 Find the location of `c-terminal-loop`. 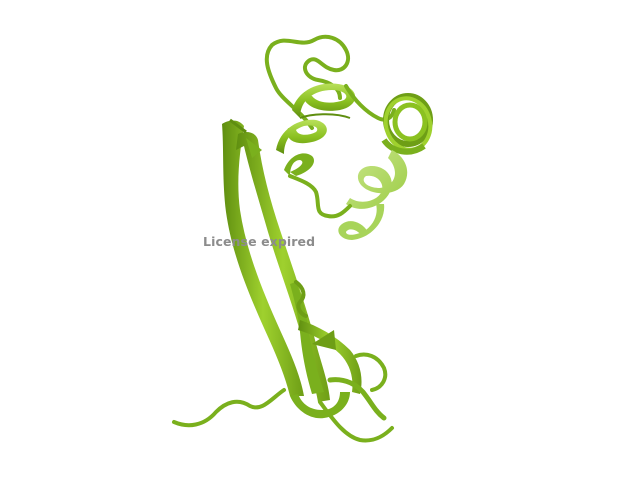

c-terminal-loop is located at coordinates (356, 421).